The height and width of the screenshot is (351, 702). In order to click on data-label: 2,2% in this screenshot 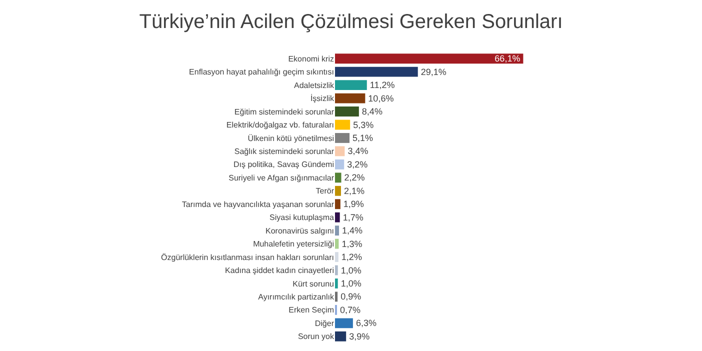, I will do `click(354, 177)`.